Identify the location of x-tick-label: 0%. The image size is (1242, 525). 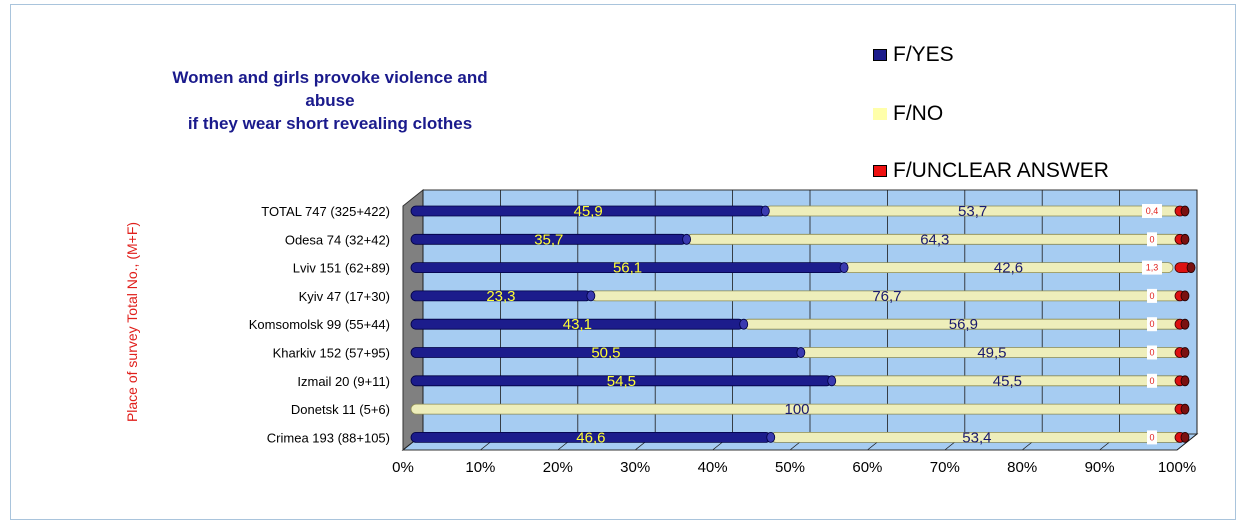
(403, 467).